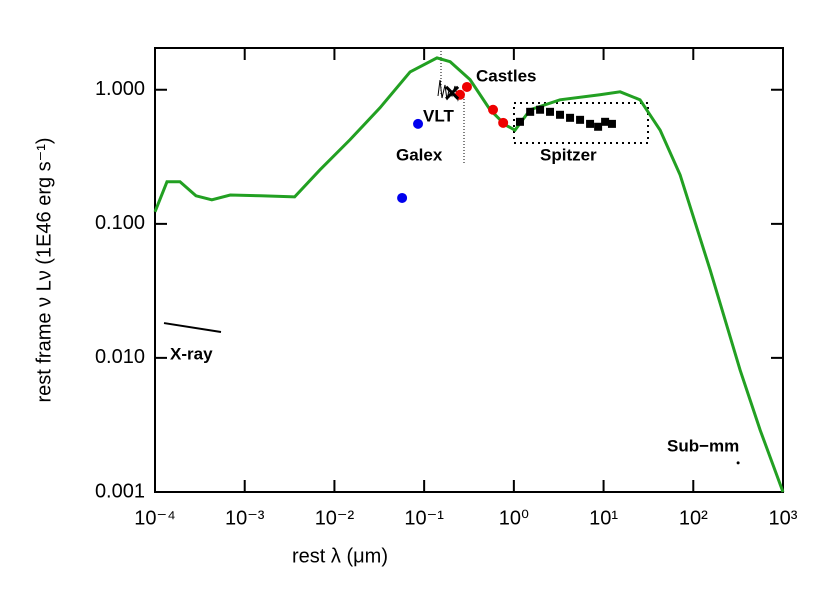 This screenshot has width=830, height=593. What do you see at coordinates (120, 491) in the screenshot?
I see `y-tick-label: 0.001` at bounding box center [120, 491].